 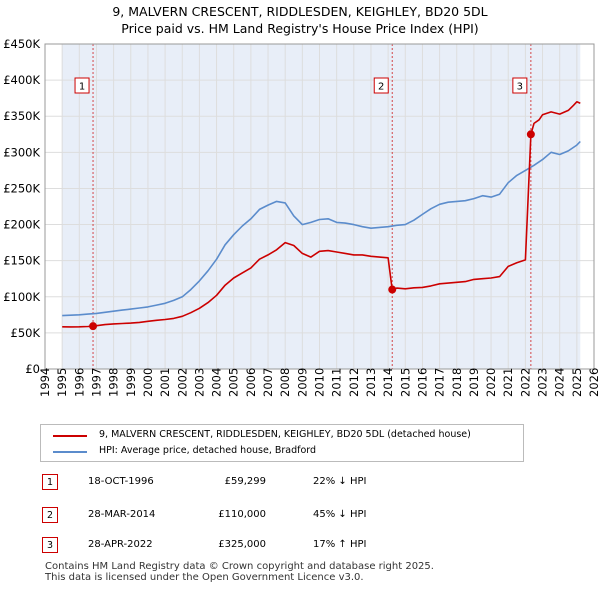 I want to click on sale-label-box: 2, so click(x=381, y=85).